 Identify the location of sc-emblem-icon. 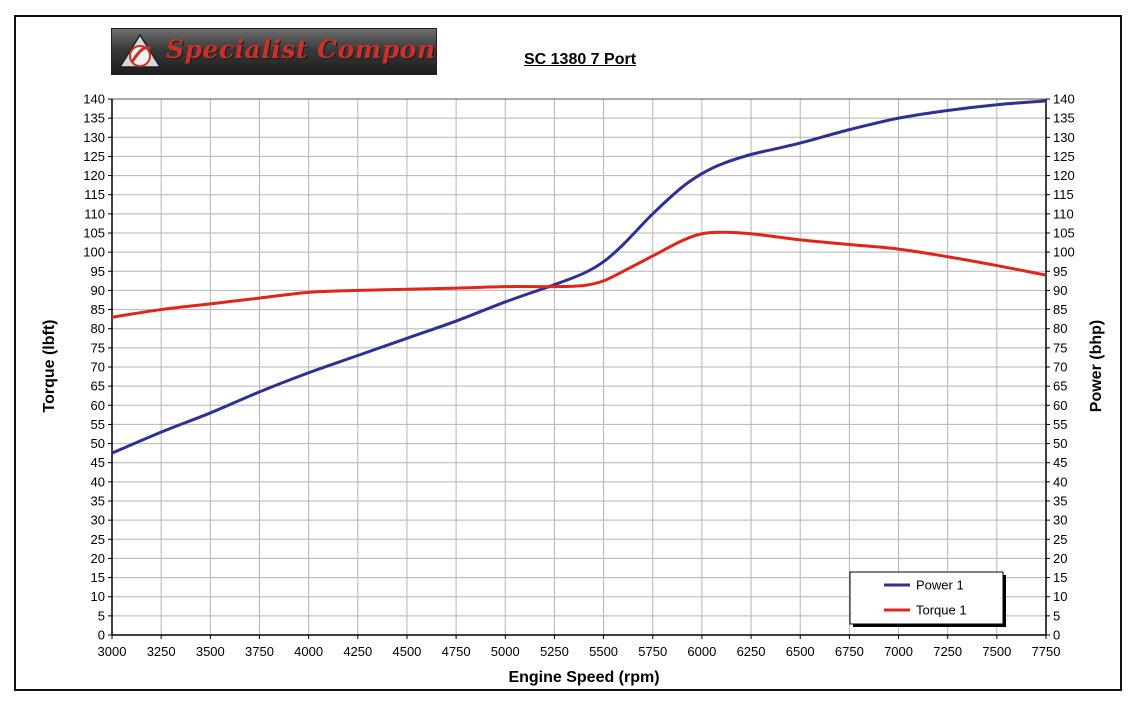
(140, 50).